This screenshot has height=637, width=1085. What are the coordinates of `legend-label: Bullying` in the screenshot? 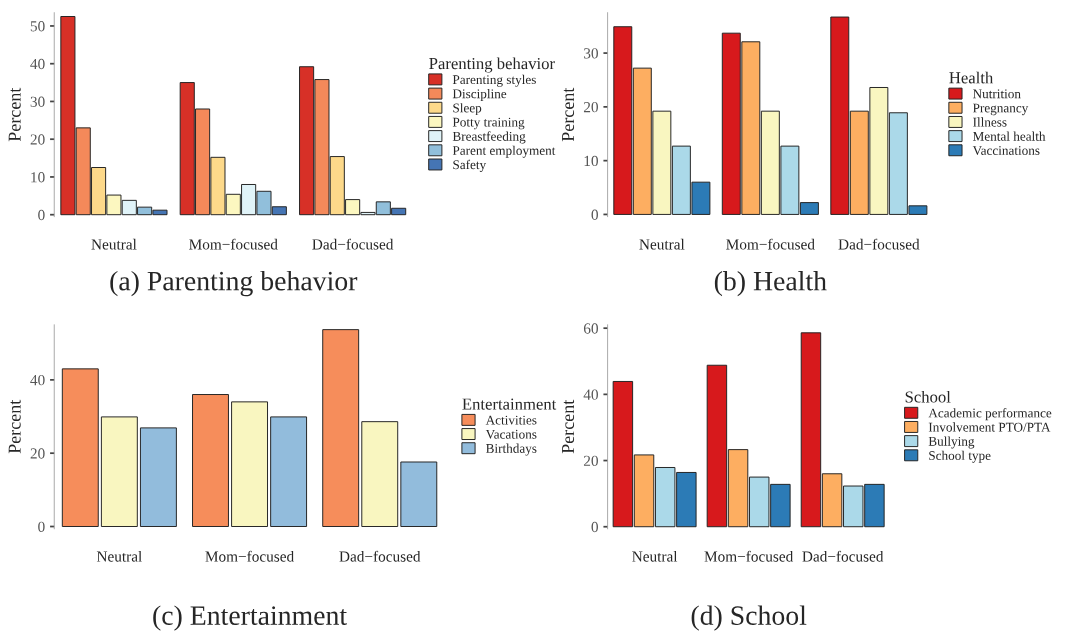 It's located at (951, 442).